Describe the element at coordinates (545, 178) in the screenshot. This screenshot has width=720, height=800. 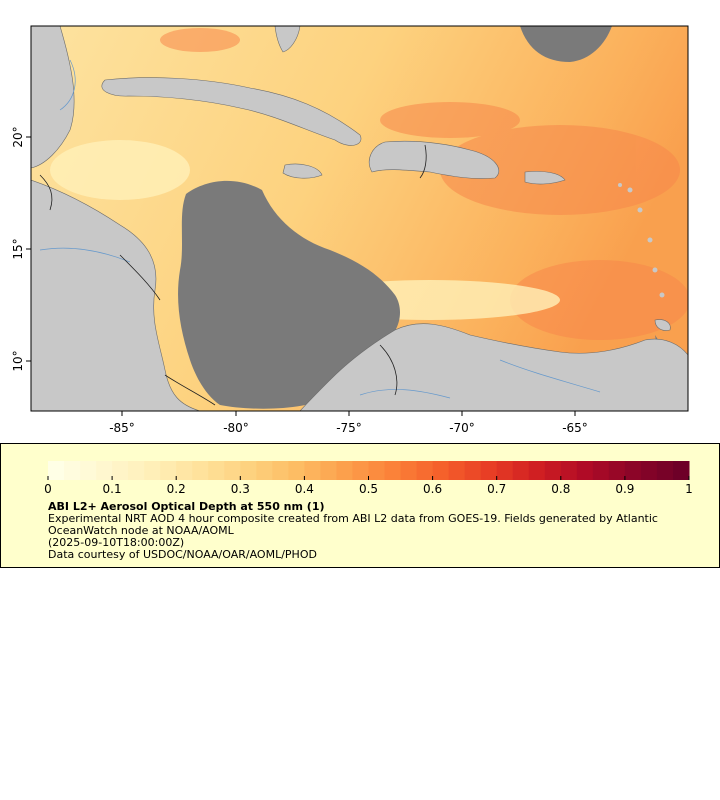
I see `puerto-rico` at that location.